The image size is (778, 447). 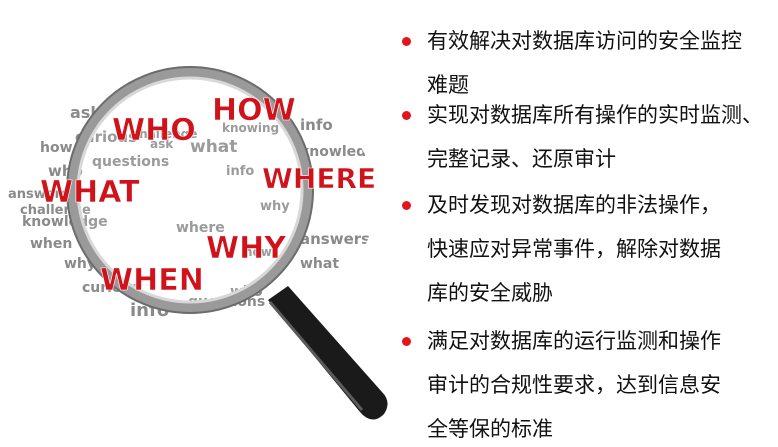 What do you see at coordinates (130, 162) in the screenshot?
I see `cloud-word: questions` at bounding box center [130, 162].